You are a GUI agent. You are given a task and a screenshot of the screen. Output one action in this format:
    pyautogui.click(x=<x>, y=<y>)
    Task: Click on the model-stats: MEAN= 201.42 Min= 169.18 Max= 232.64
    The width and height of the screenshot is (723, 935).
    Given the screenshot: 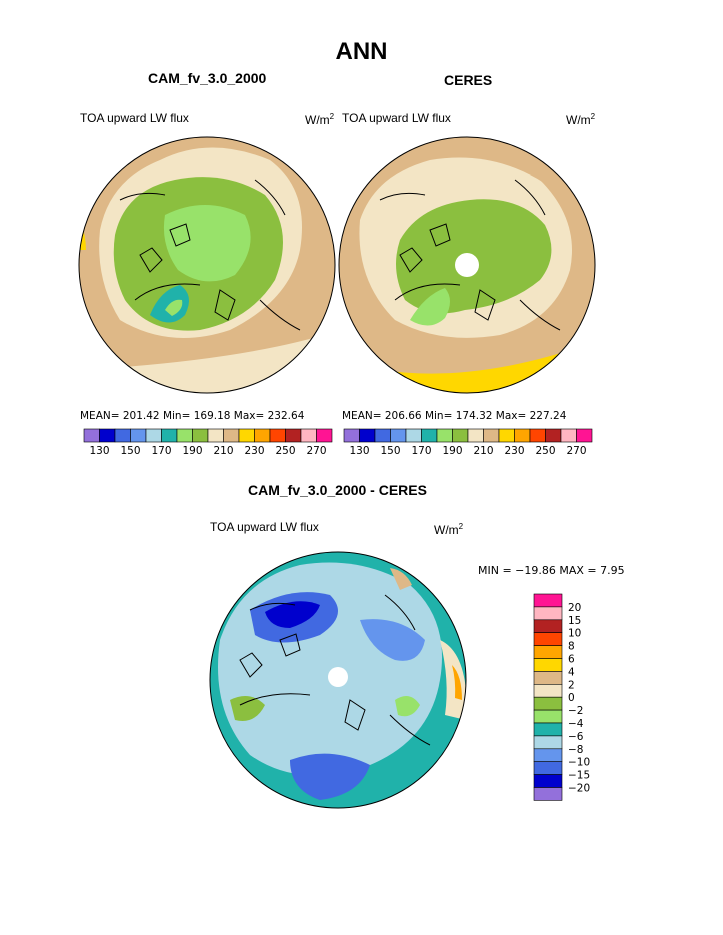 What is the action you would take?
    pyautogui.click(x=192, y=416)
    